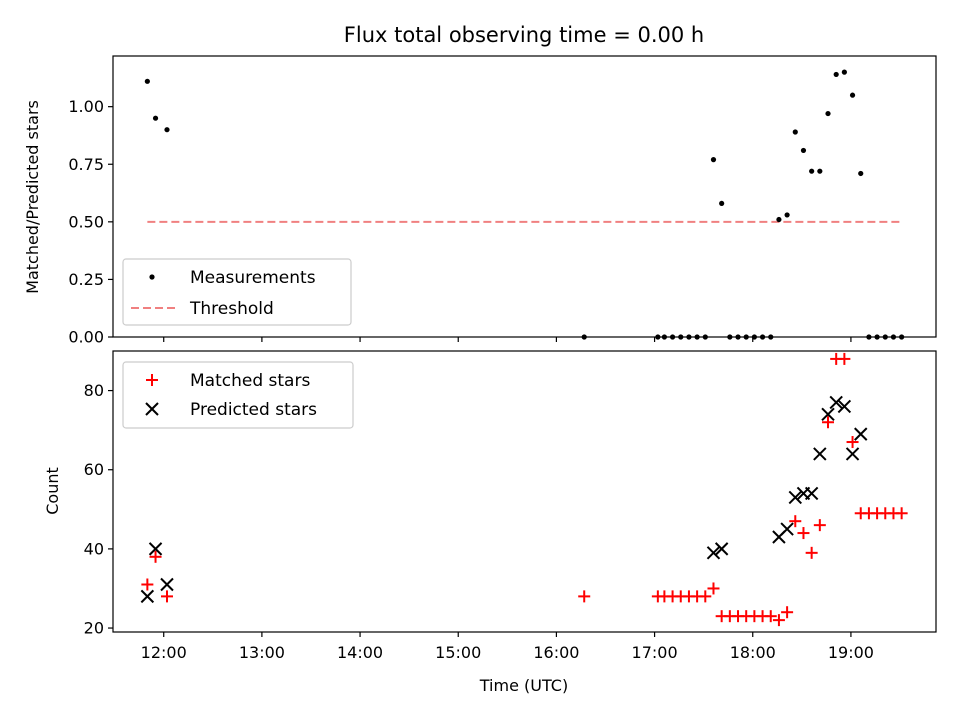  What do you see at coordinates (253, 410) in the screenshot?
I see `legend-predicted-label: Predicted stars` at bounding box center [253, 410].